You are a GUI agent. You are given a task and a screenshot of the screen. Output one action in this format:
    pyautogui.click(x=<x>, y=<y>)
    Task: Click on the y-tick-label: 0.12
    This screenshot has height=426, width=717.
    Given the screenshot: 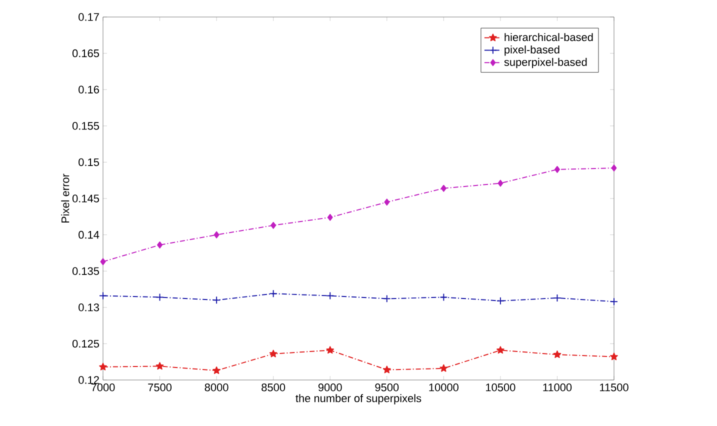 What is the action you would take?
    pyautogui.click(x=88, y=380)
    